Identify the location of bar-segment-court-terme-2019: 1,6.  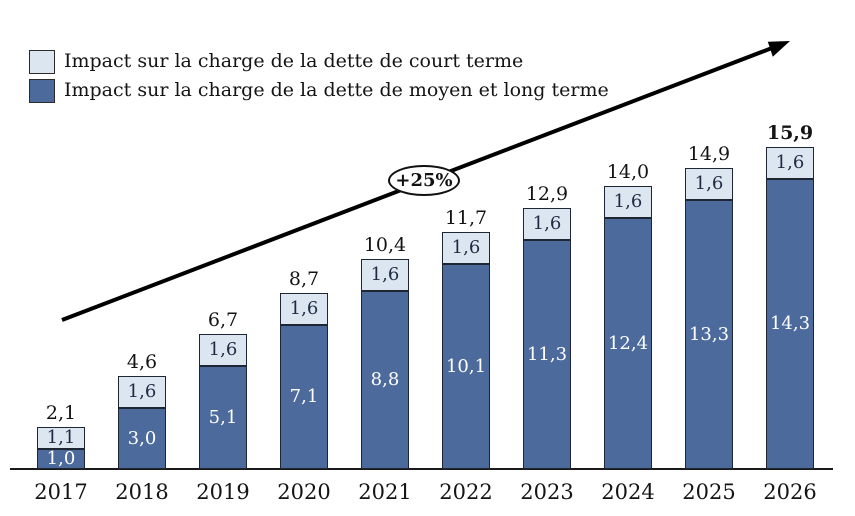
(223, 350).